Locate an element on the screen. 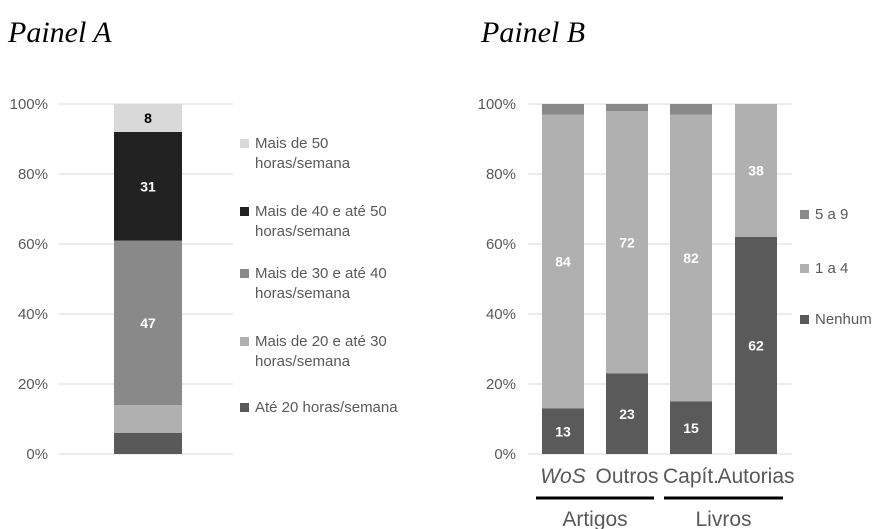 The height and width of the screenshot is (529, 874). panel-b-data-label: 23 is located at coordinates (627, 414).